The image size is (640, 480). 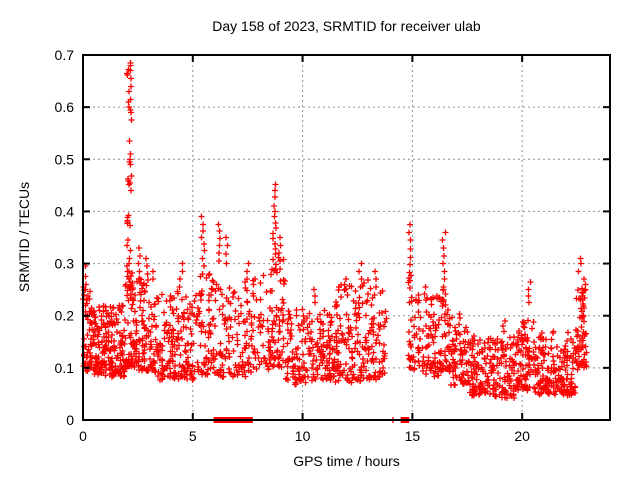 I want to click on y-tick-label: 0.3, so click(x=65, y=264).